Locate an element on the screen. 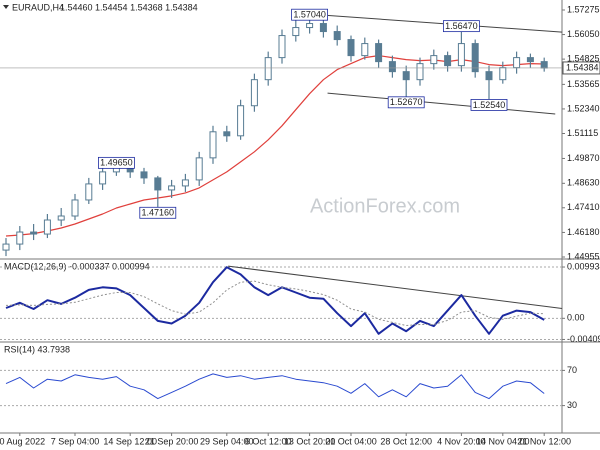 Image resolution: width=600 pixels, height=450 pixels. annotation-label: 1.52670 is located at coordinates (406, 102).